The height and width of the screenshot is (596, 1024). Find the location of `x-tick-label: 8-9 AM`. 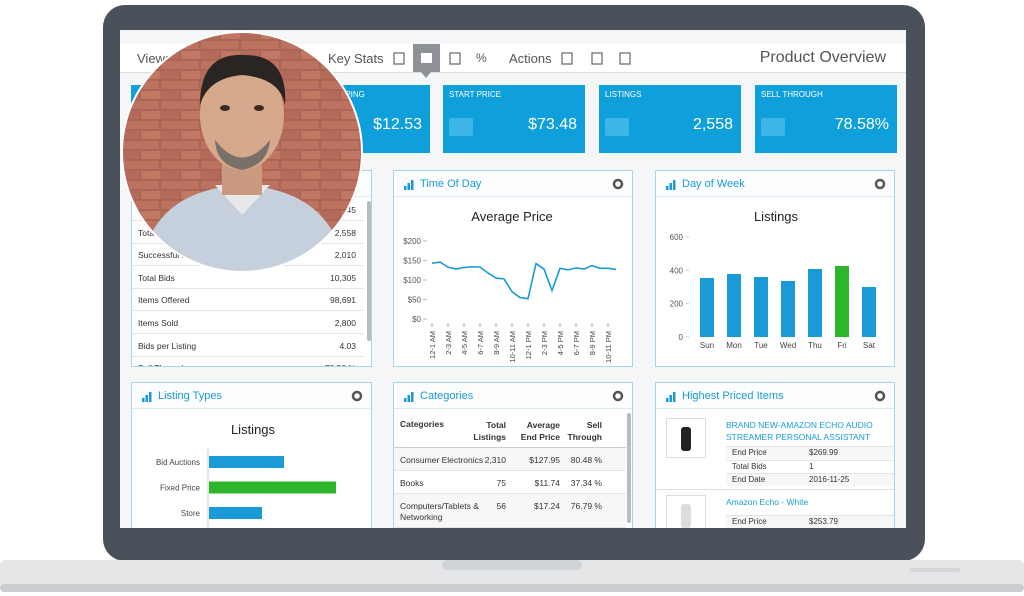

x-tick-label: 8-9 AM is located at coordinates (496, 343).